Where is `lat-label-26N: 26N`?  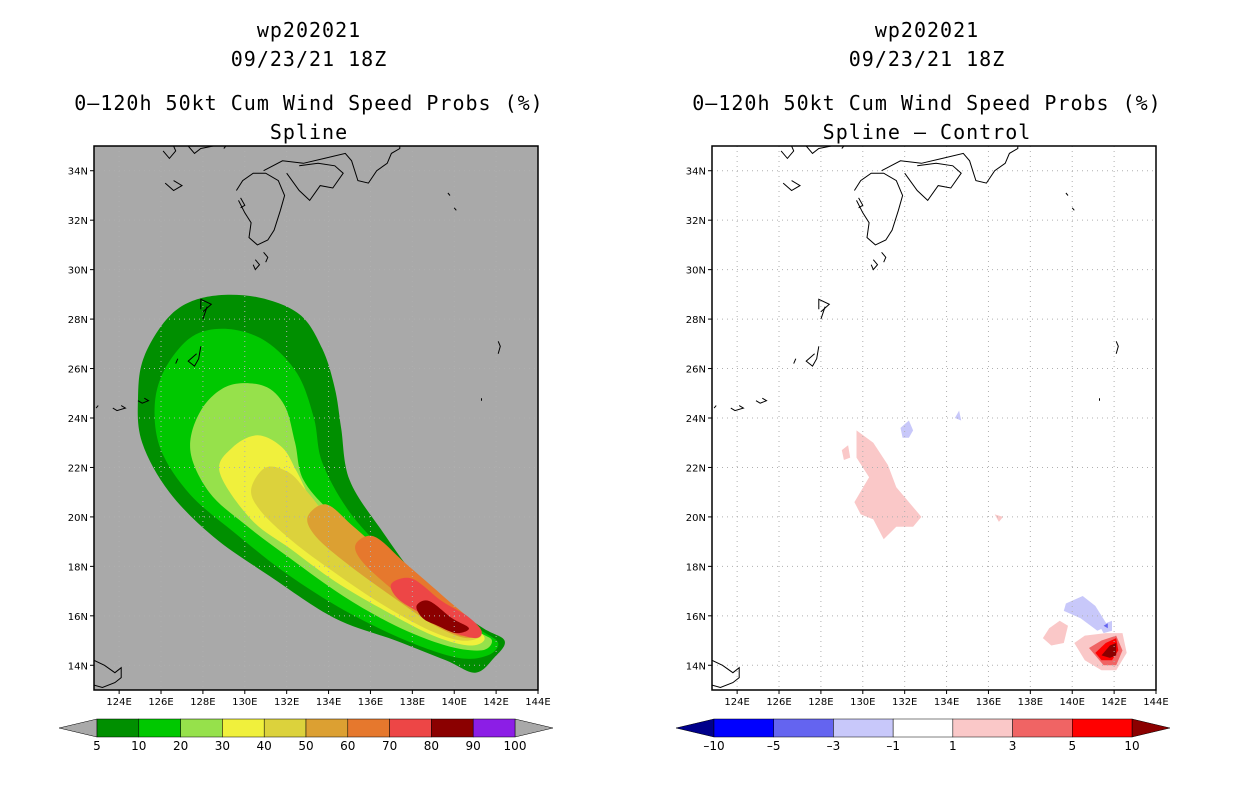 lat-label-26N: 26N is located at coordinates (696, 370).